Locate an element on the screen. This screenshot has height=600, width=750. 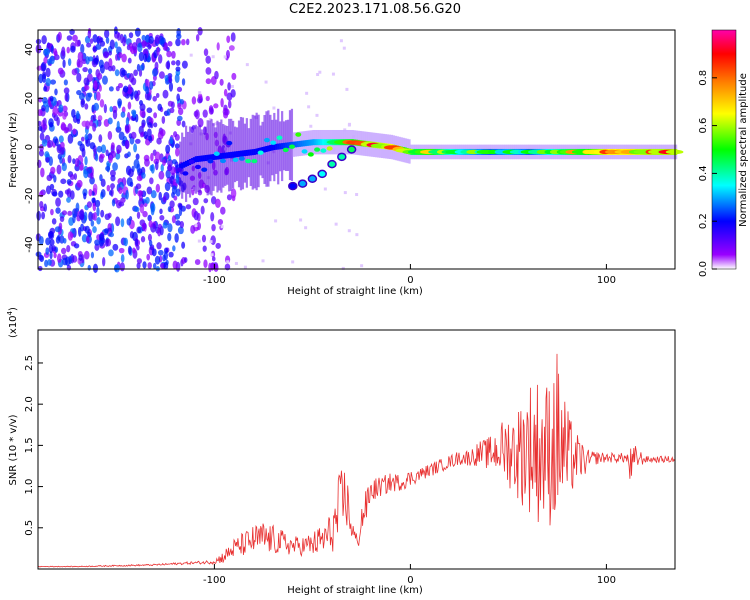
snr-y-tick-label: 1.5 is located at coordinates (29, 445).